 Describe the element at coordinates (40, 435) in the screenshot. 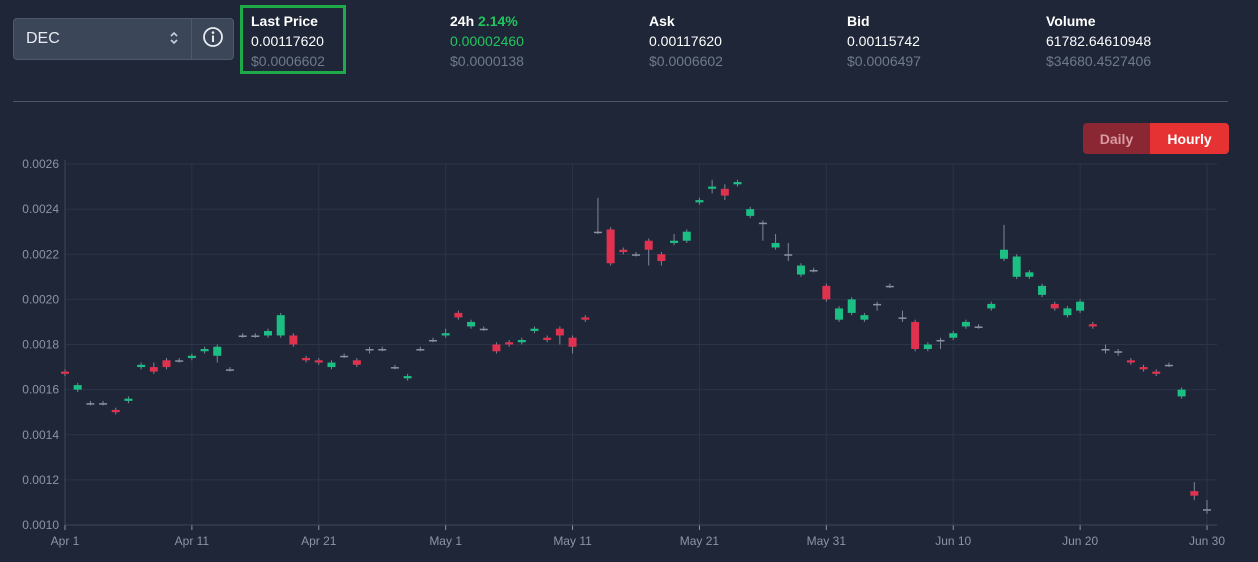

I see `y-tick-label: 0.0014` at that location.